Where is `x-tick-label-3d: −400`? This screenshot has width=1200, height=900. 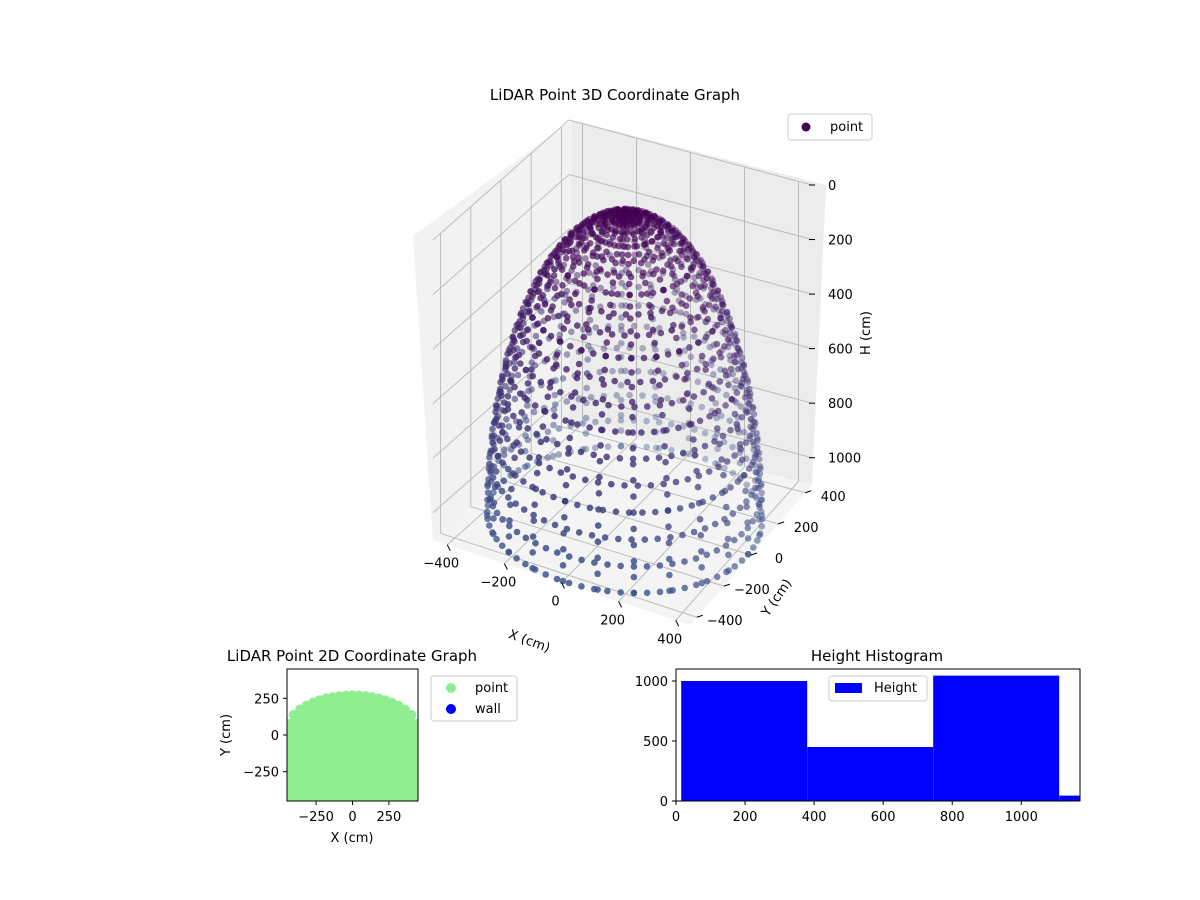
x-tick-label-3d: −400 is located at coordinates (441, 564).